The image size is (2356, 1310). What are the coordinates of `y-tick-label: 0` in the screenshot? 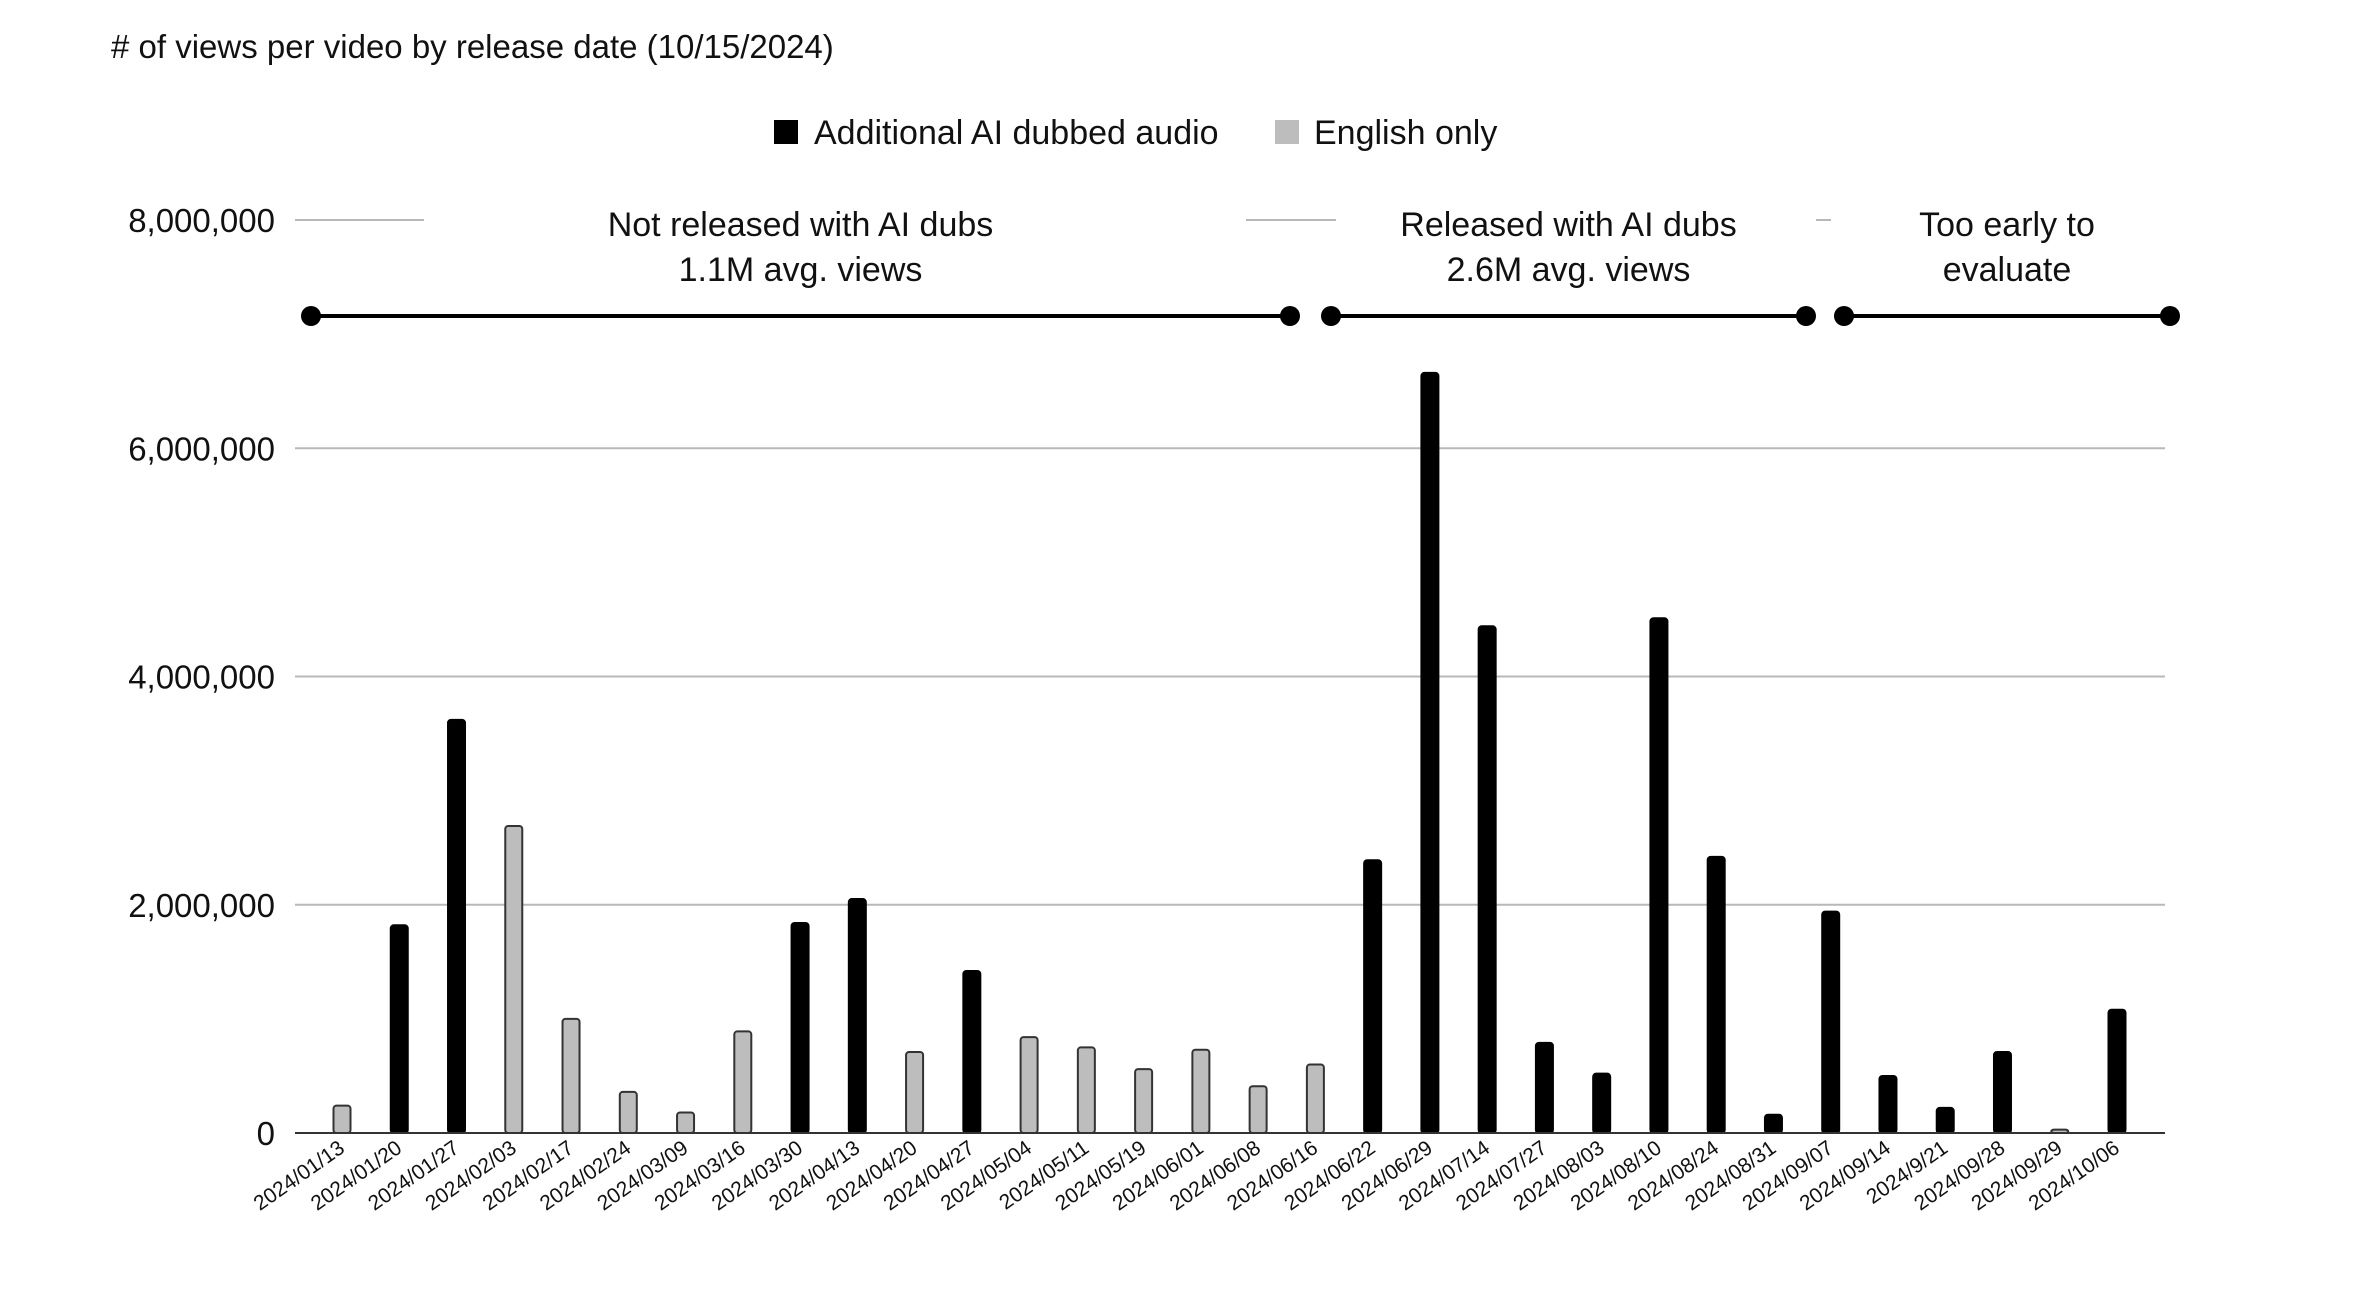 It's located at (266, 1133).